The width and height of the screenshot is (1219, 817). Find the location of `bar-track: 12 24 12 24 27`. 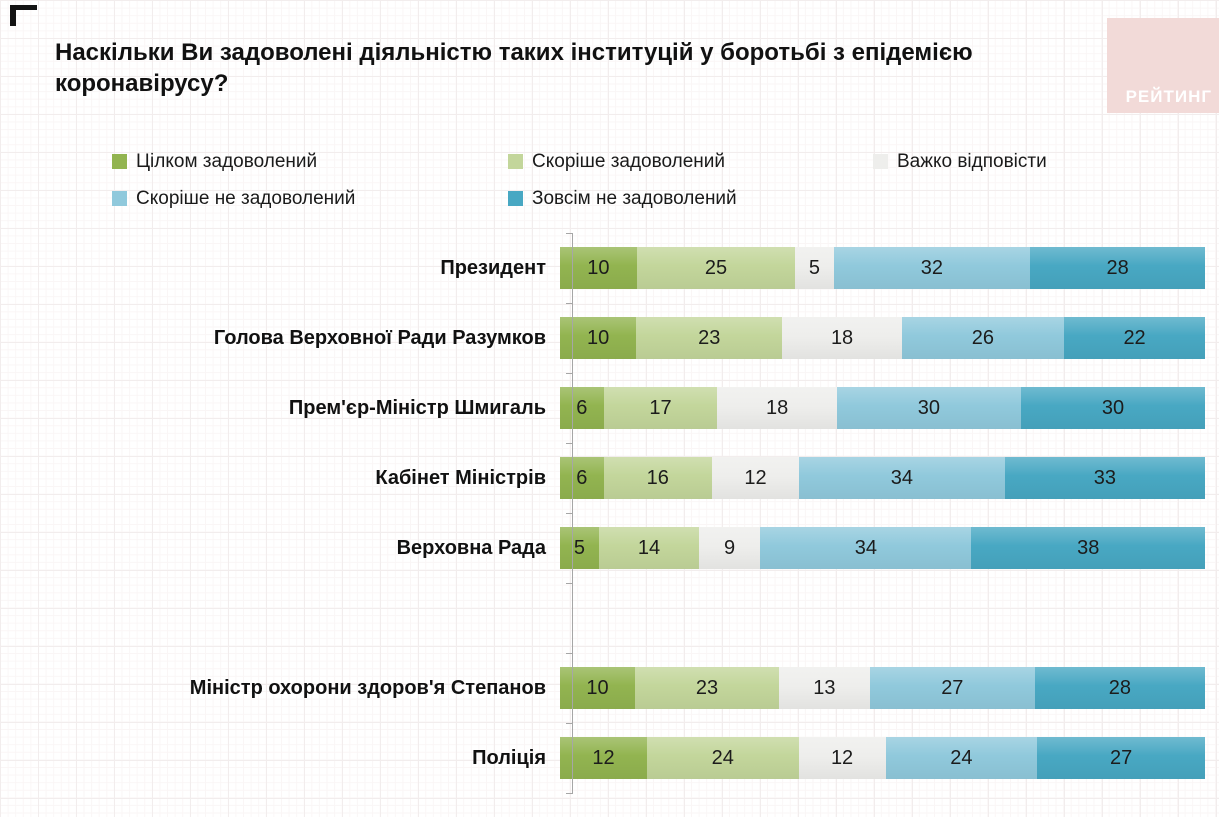

bar-track: 12 24 12 24 27 is located at coordinates (882, 758).